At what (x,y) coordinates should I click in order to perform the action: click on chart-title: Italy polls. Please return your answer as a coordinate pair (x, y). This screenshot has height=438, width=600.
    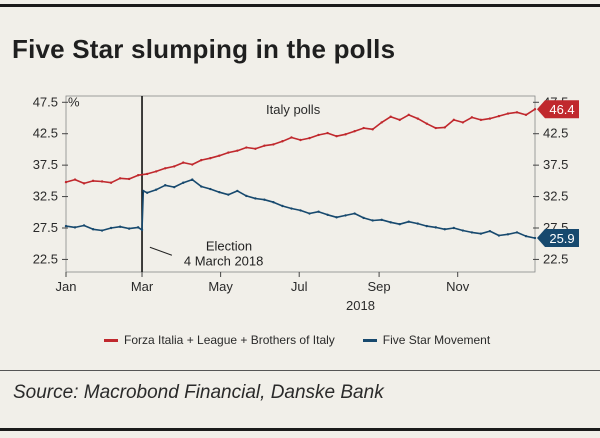
    Looking at the image, I should click on (293, 109).